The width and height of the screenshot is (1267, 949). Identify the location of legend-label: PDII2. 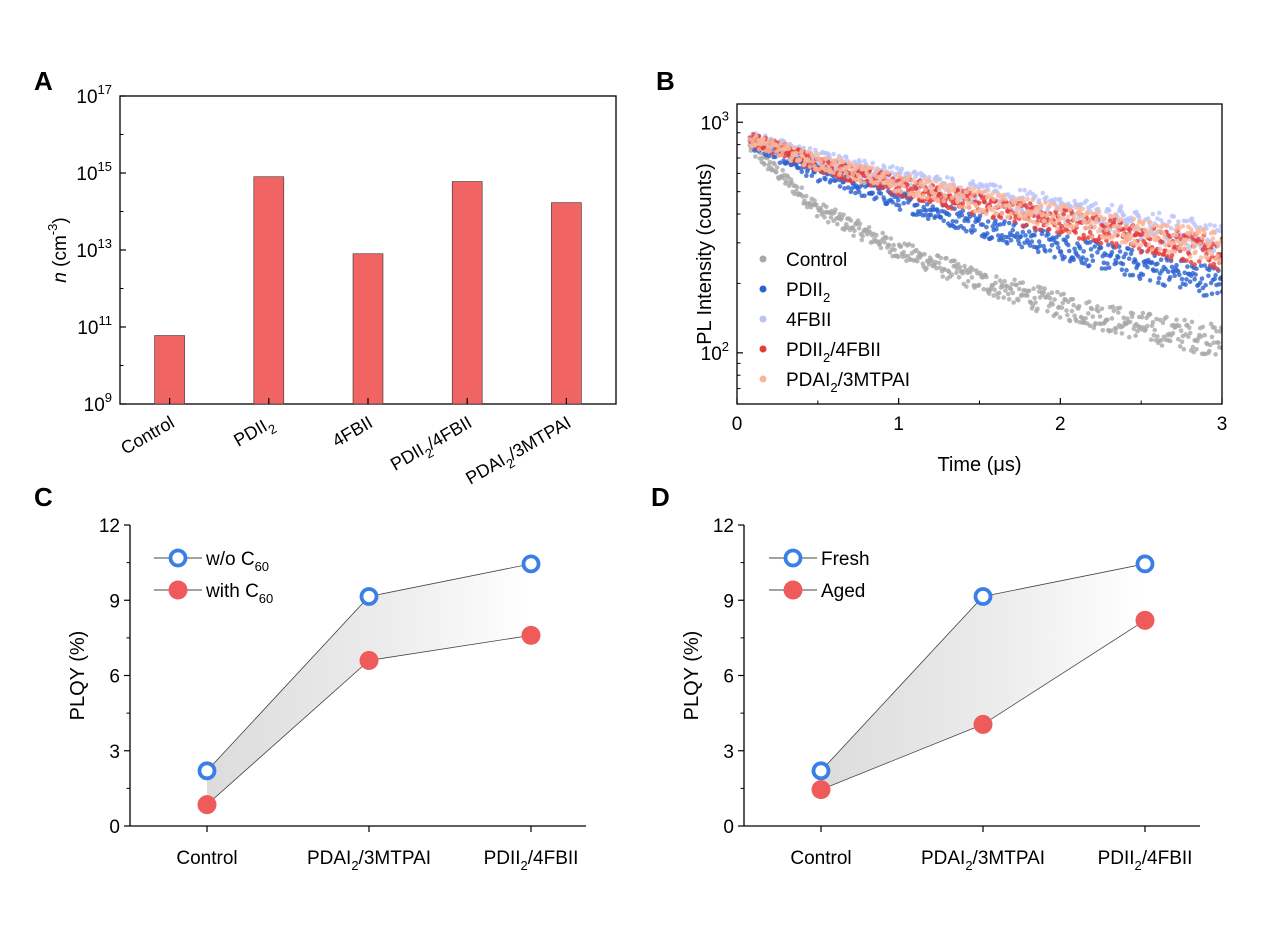
(808, 292).